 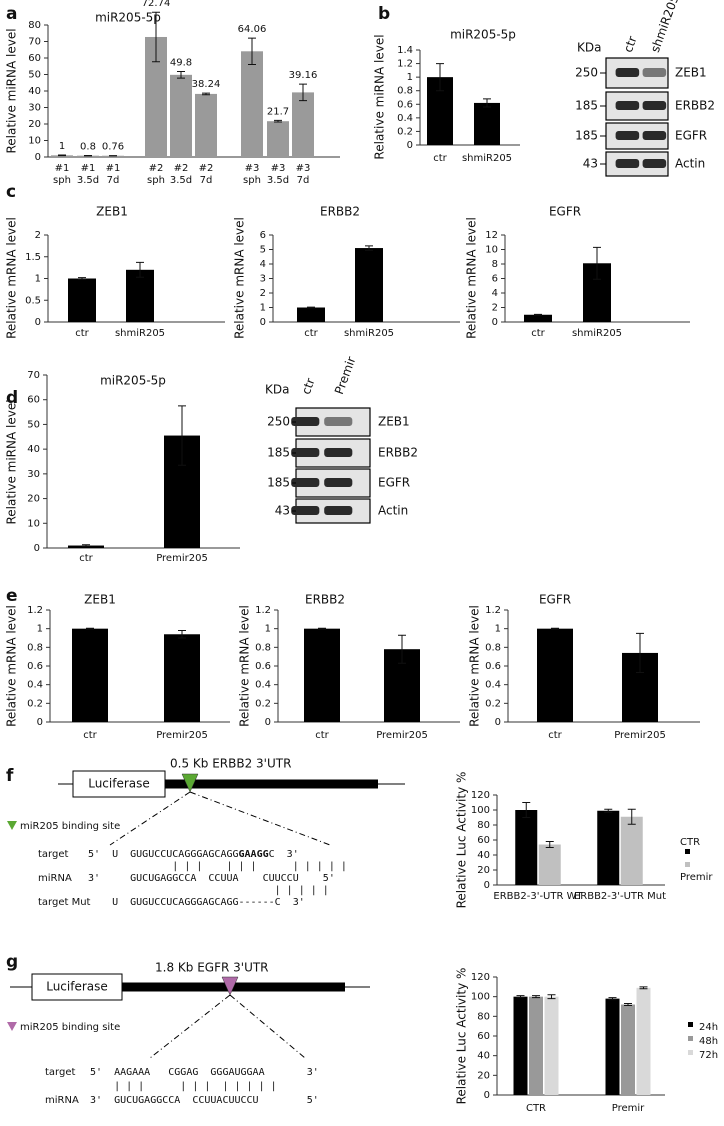 I want to click on data-label: 64.06, so click(x=252, y=29).